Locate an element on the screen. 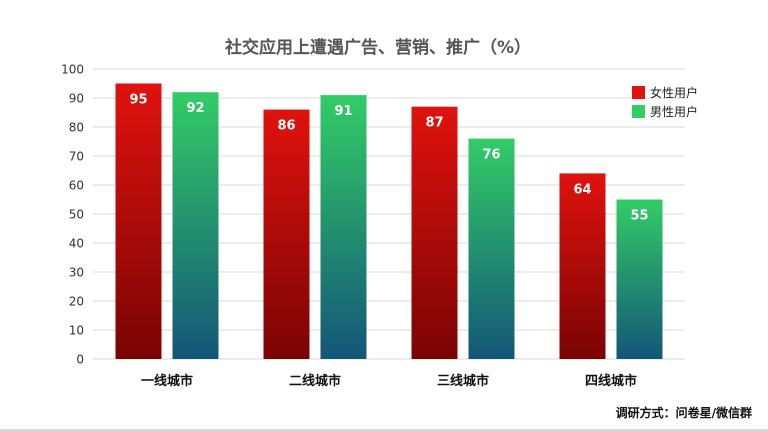 The image size is (768, 431). y-tick-label: 80 is located at coordinates (76, 128).